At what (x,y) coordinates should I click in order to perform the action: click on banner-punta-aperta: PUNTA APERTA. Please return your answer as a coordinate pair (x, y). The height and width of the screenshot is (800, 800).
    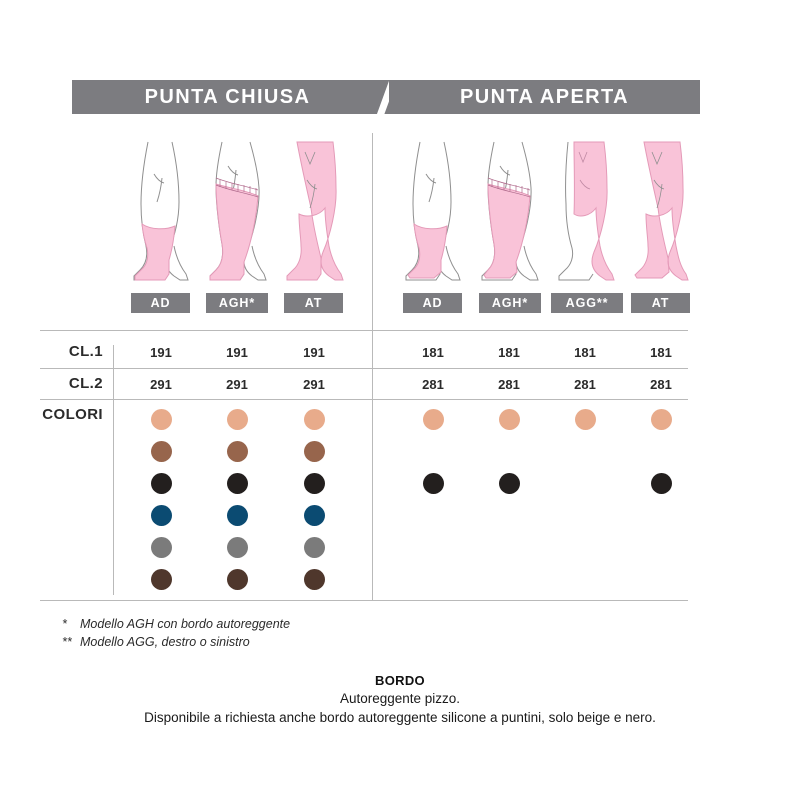
    Looking at the image, I should click on (544, 97).